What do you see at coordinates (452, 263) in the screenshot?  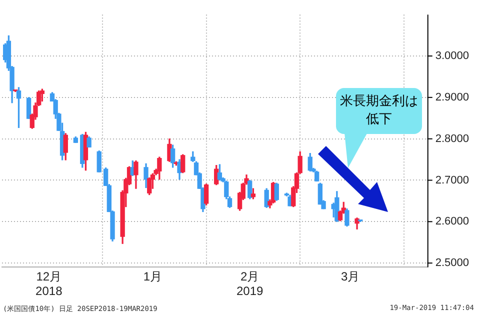 I see `y-tick-label: 2.5000` at bounding box center [452, 263].